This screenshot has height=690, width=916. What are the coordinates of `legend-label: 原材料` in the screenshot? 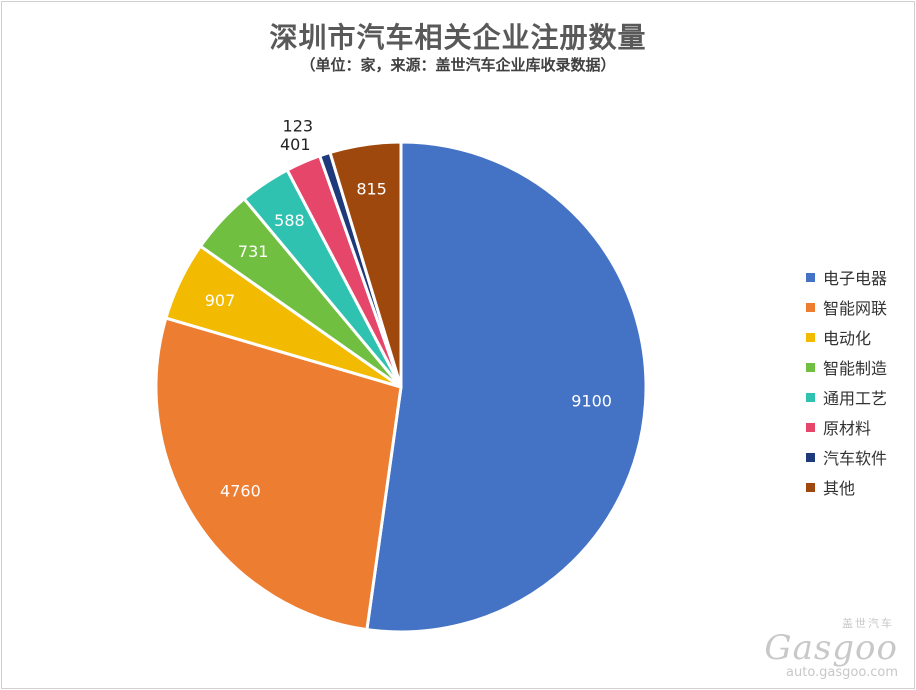 It's located at (847, 428).